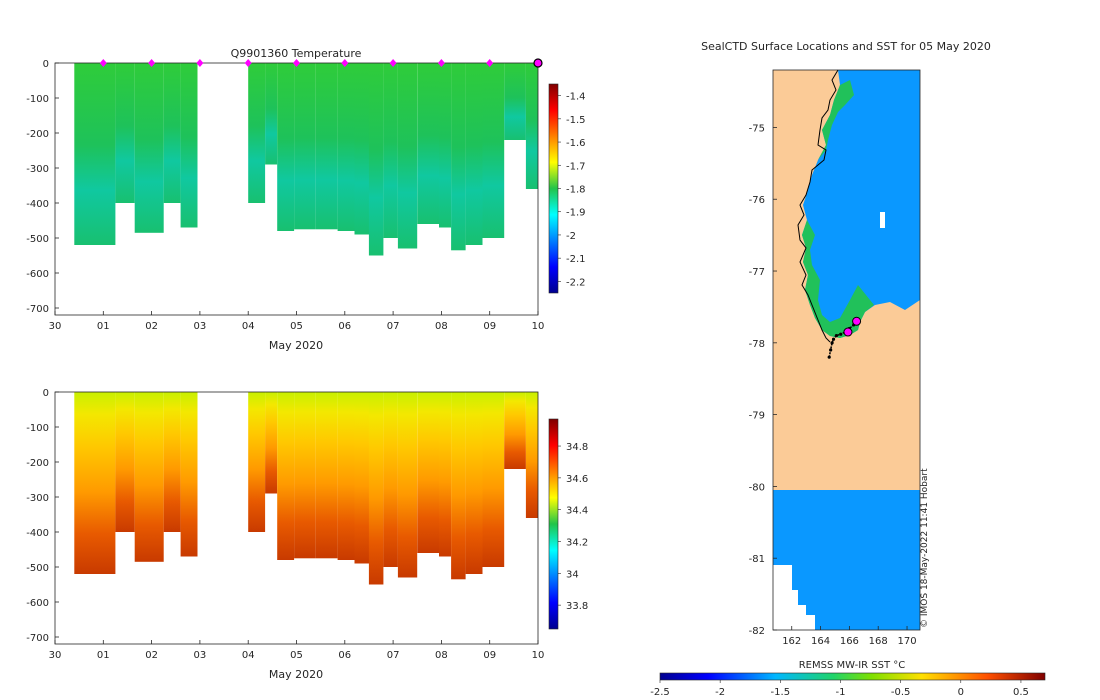 This screenshot has height=700, width=1100. Describe the element at coordinates (901, 692) in the screenshot. I see `sst-colorbar-tick-label: -0.5` at that location.